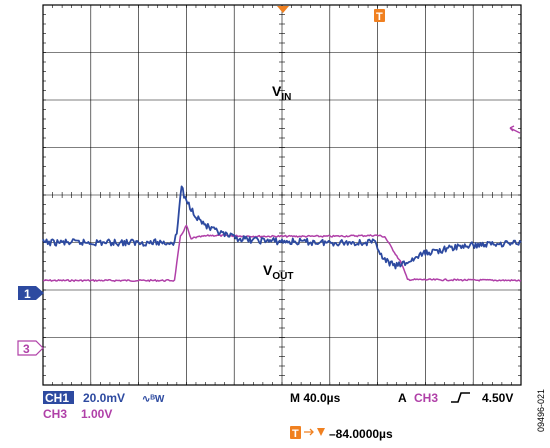  I want to click on delay-down-icon, so click(321, 432).